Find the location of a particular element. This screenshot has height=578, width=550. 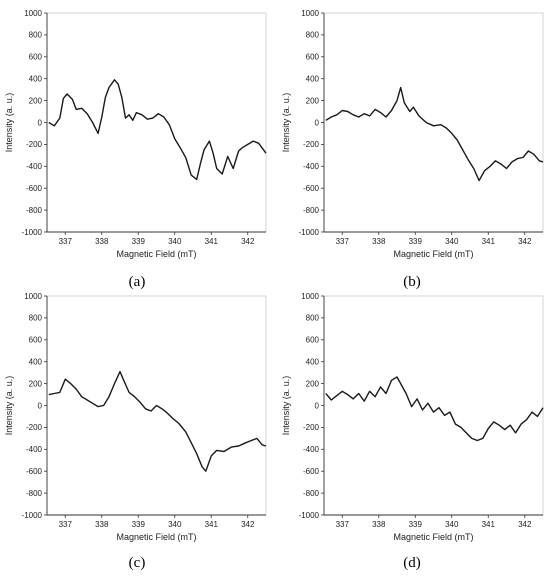

panel-label: (a) is located at coordinates (137, 282).